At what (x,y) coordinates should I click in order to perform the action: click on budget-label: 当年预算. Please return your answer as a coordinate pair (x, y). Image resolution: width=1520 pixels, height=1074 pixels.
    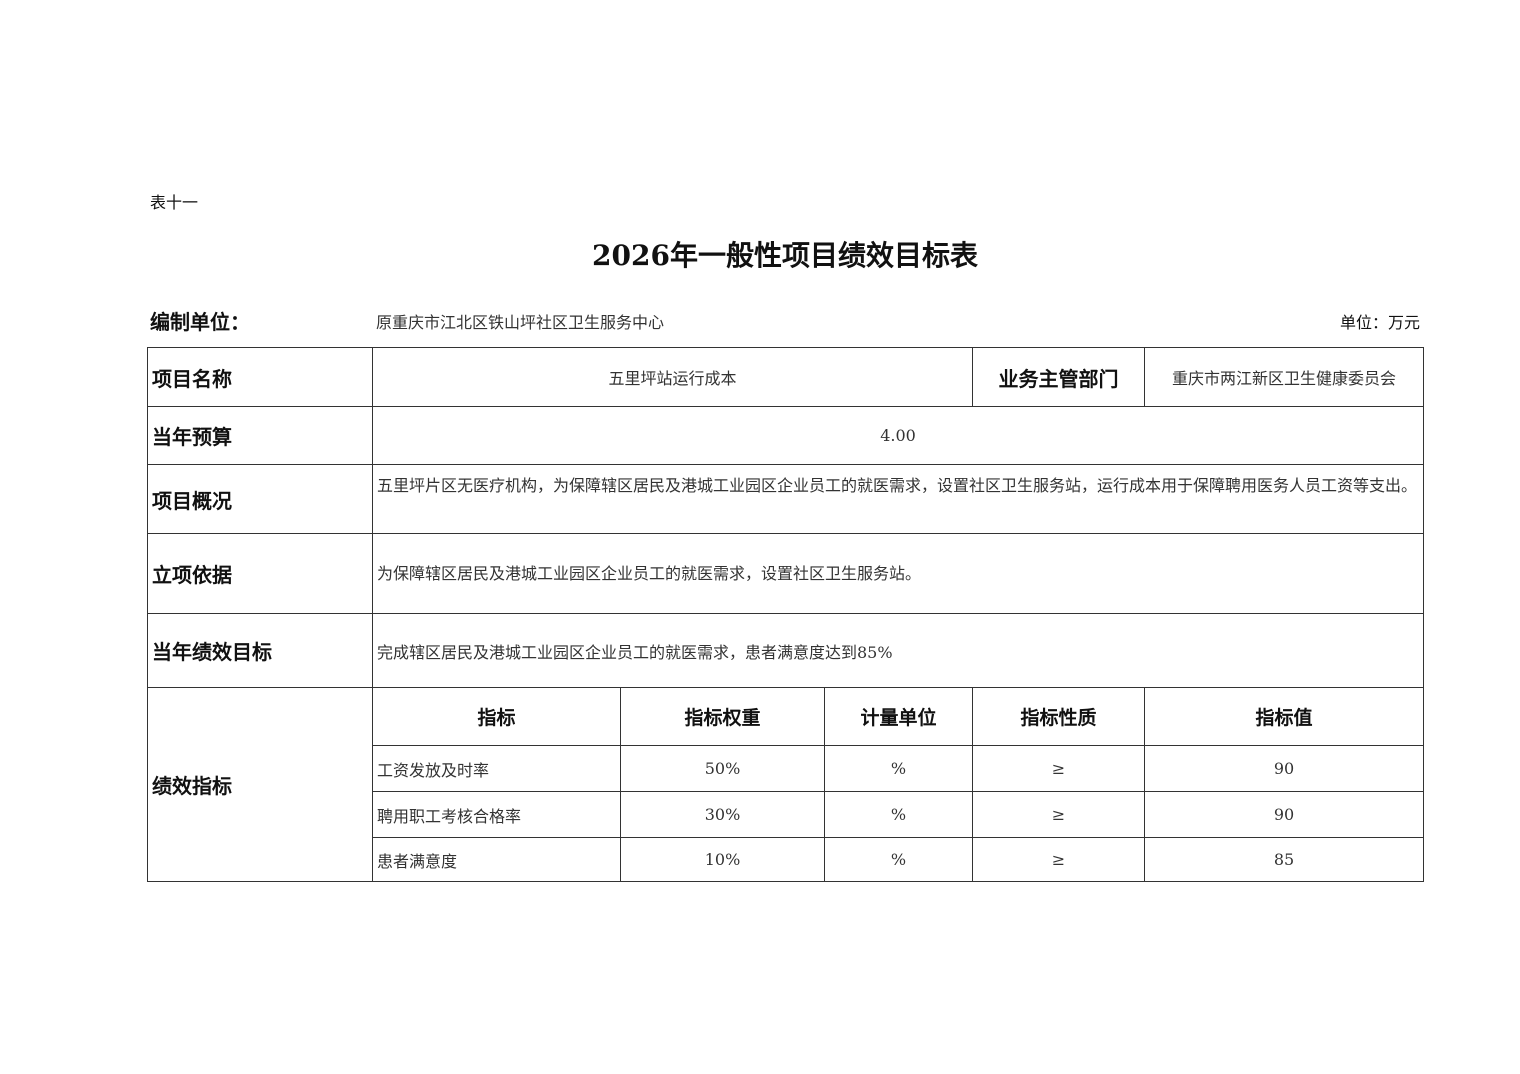
    Looking at the image, I should click on (260, 435).